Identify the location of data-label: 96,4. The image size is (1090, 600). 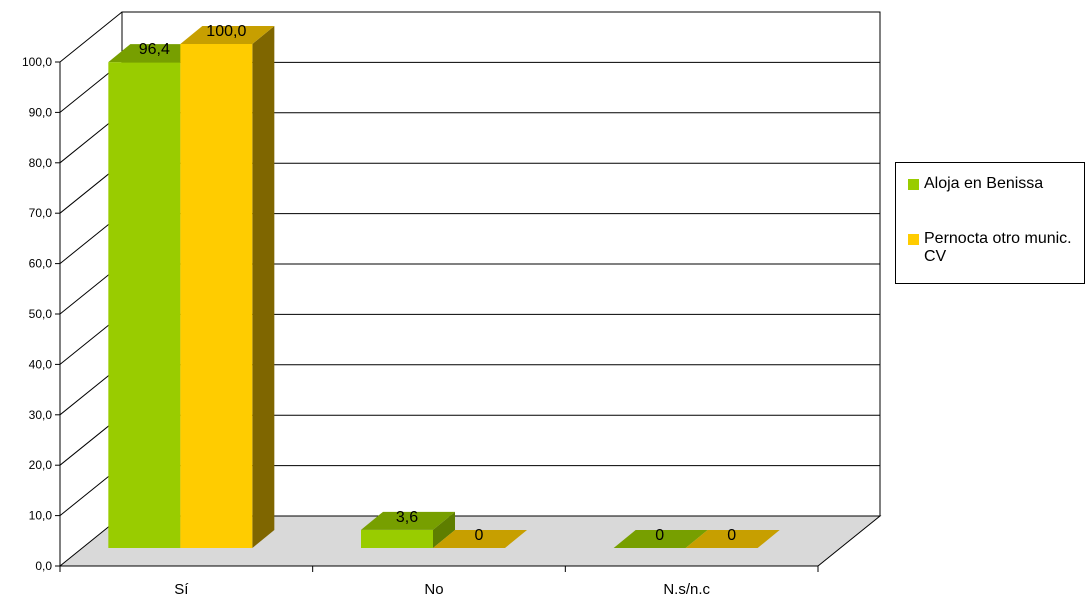
(154, 49).